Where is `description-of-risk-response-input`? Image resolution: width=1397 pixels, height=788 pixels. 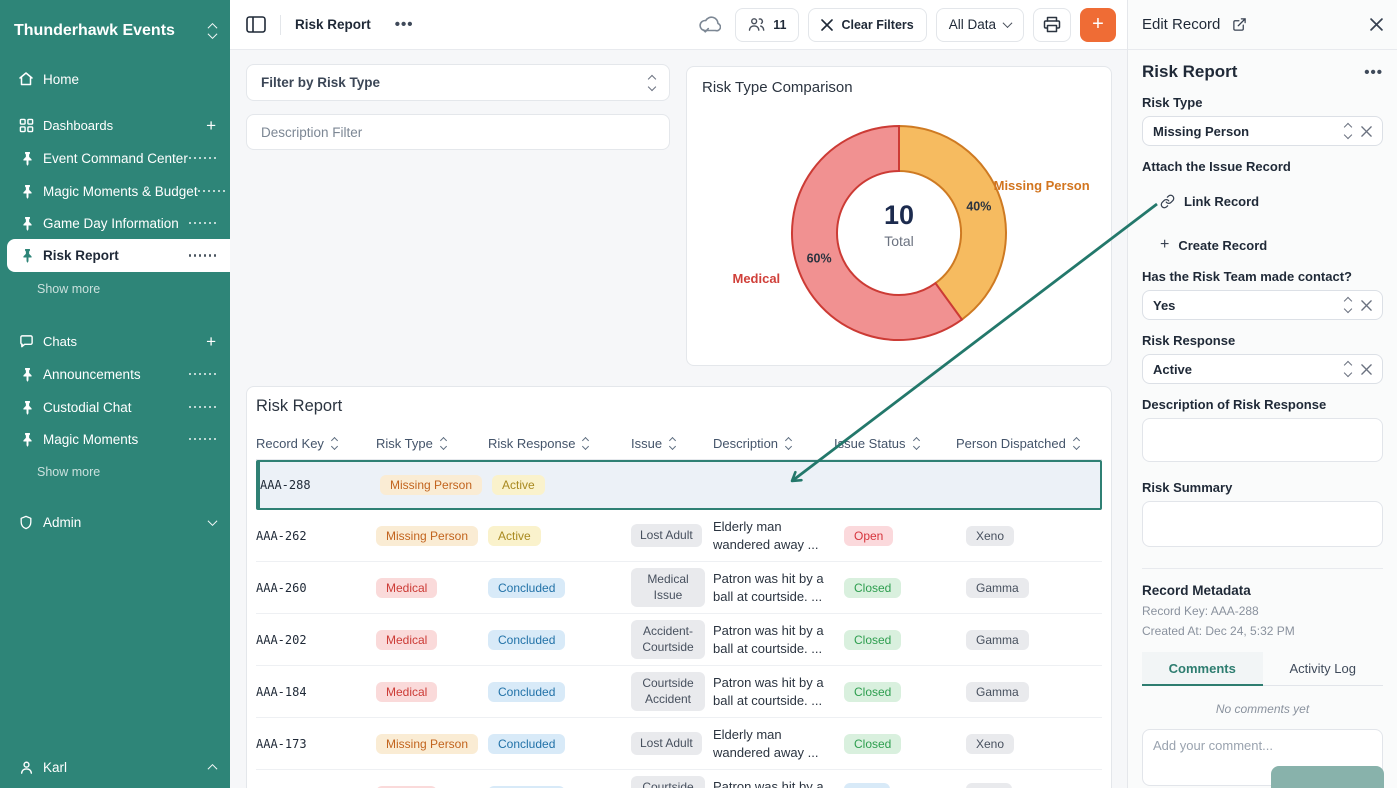
description-of-risk-response-input is located at coordinates (1262, 440).